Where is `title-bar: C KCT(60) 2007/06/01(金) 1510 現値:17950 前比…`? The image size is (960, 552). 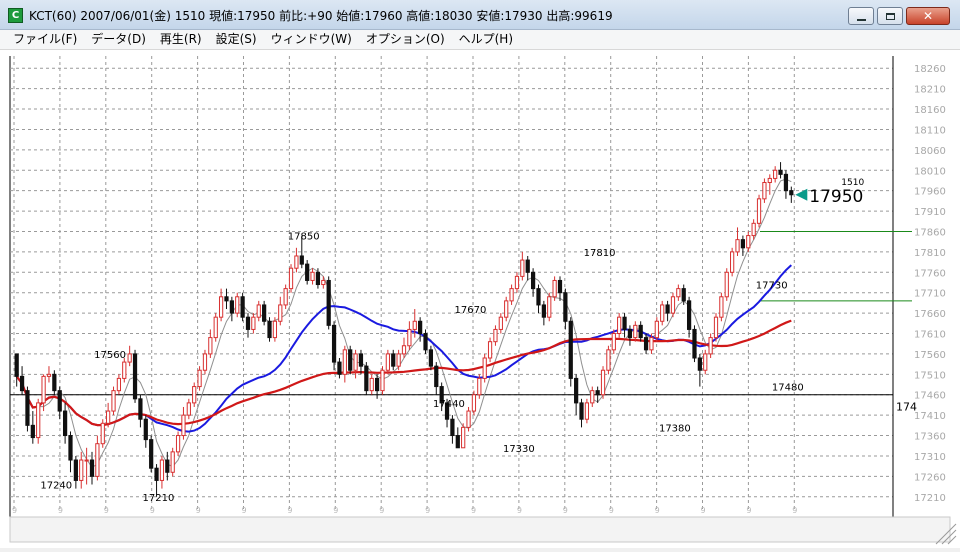
title-bar: C KCT(60) 2007/06/01(金) 1510 現値:17950 前比… is located at coordinates (480, 15).